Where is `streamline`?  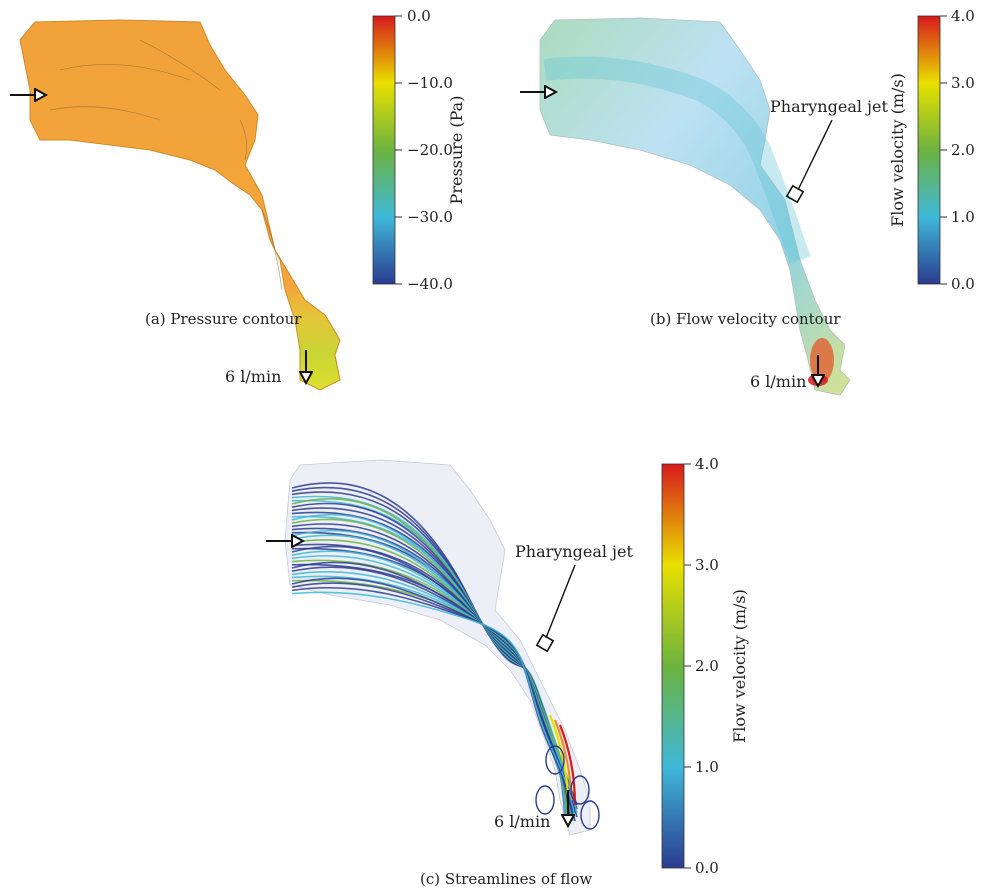 streamline is located at coordinates (433, 704).